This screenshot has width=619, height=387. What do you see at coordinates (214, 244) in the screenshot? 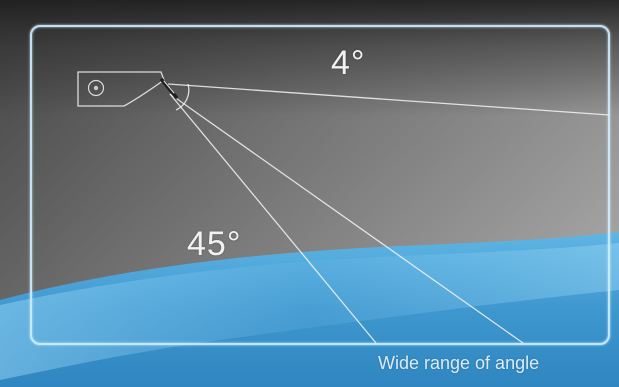
I see `angle-label-bottom: 45°` at bounding box center [214, 244].